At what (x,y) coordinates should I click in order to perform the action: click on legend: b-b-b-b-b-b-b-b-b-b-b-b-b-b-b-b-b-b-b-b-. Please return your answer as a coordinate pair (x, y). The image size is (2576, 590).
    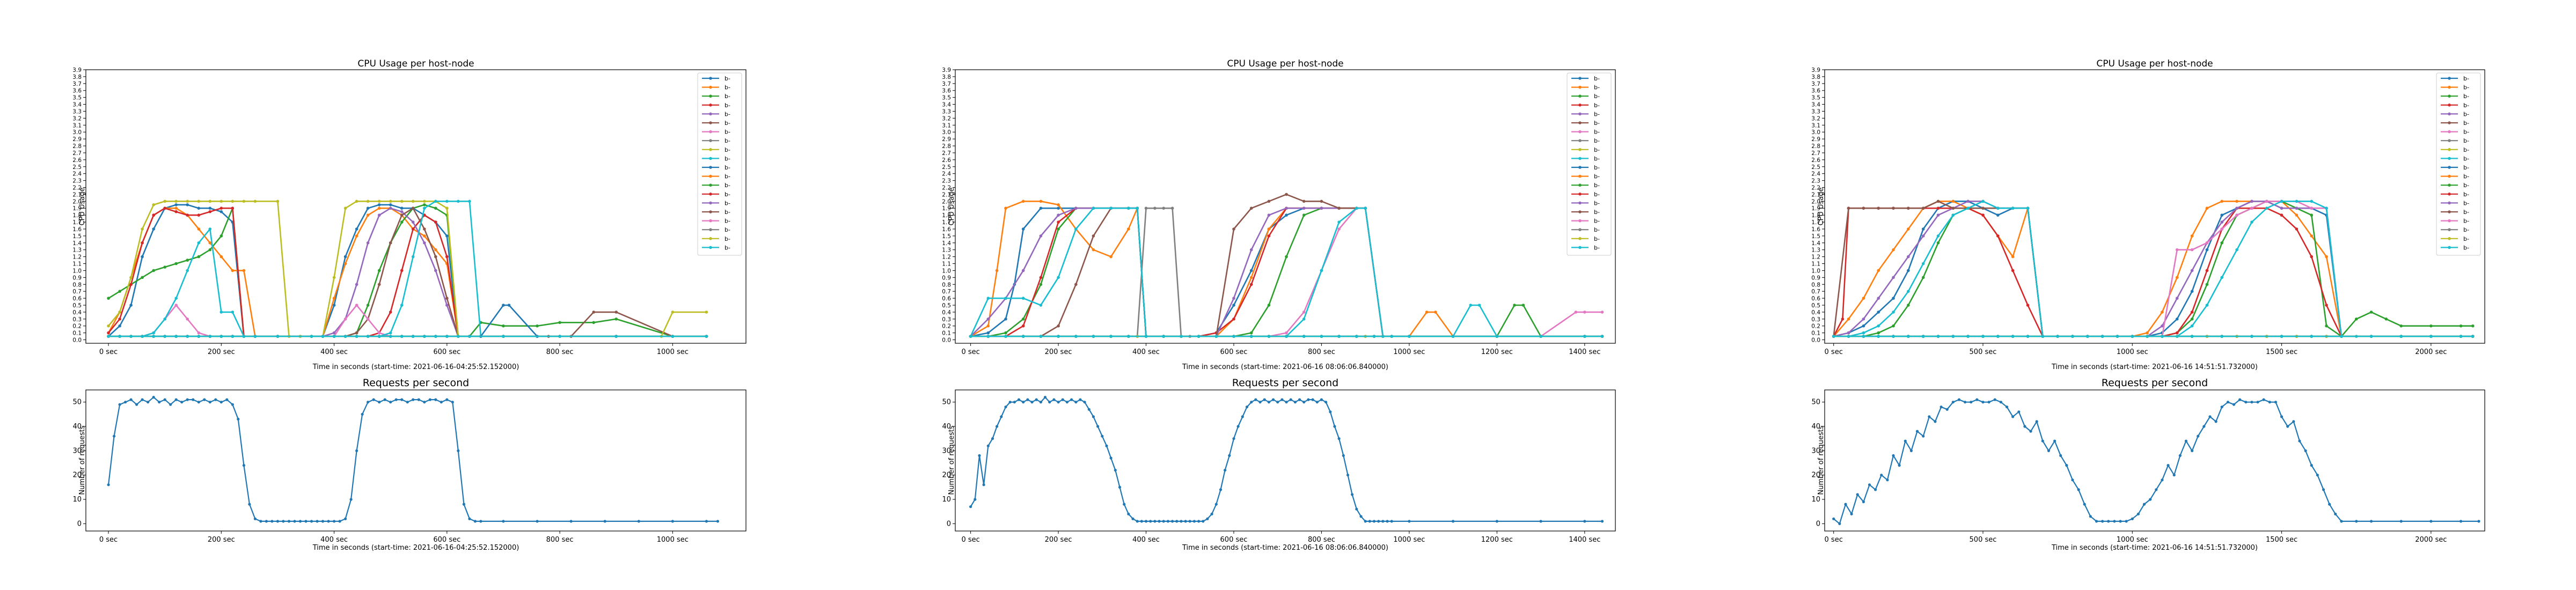
    Looking at the image, I should click on (719, 164).